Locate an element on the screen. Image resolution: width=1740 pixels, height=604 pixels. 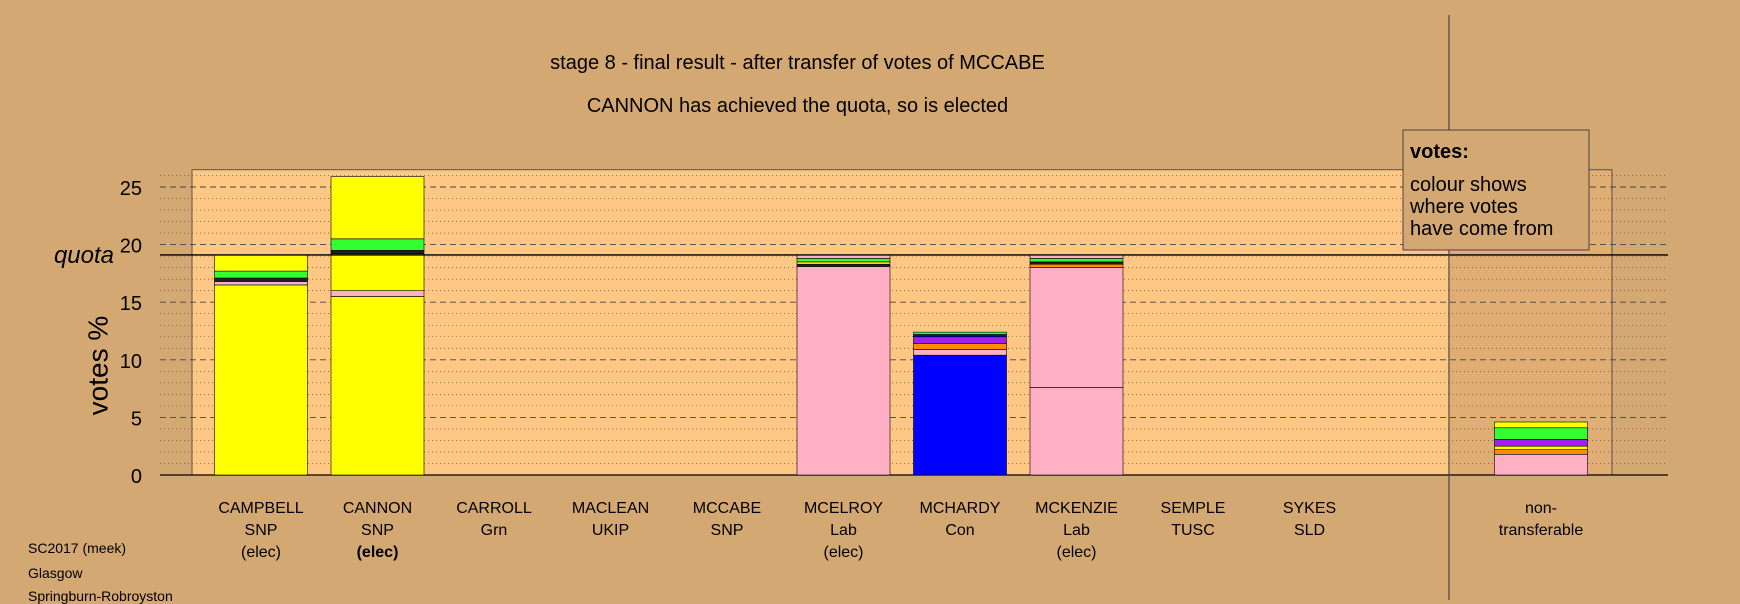
y-tick-label: 15 is located at coordinates (131, 304).